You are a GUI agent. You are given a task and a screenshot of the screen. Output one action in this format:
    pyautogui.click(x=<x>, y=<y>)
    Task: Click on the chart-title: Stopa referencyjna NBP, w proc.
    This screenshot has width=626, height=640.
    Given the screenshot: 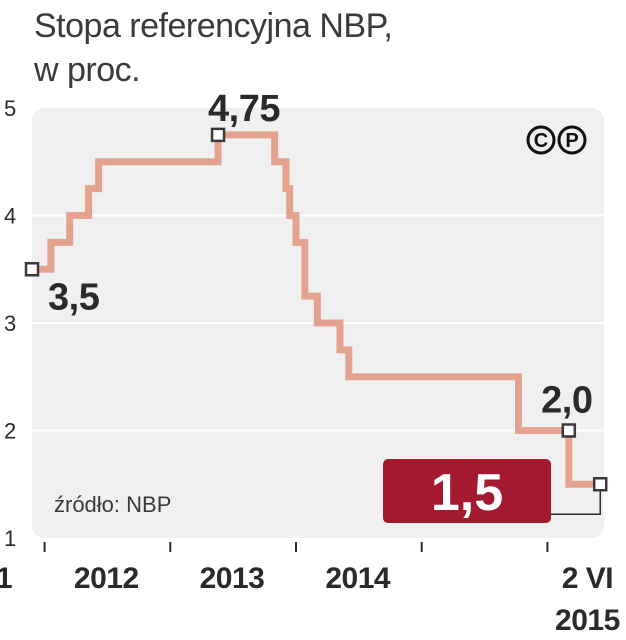 What is the action you would take?
    pyautogui.click(x=213, y=48)
    